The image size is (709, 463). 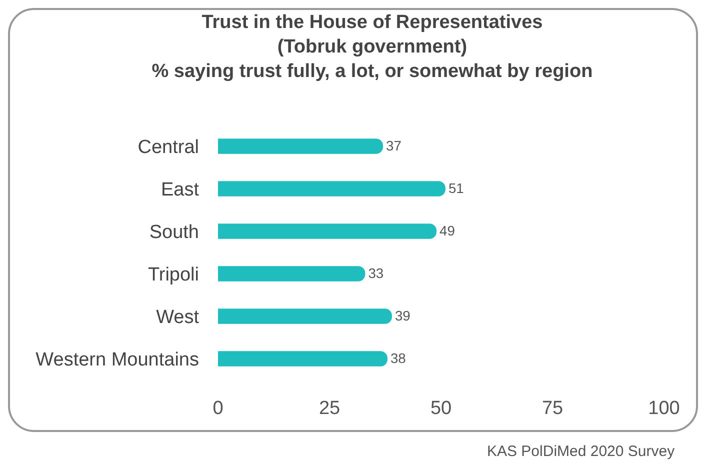 I want to click on data-label: 39, so click(x=402, y=315).